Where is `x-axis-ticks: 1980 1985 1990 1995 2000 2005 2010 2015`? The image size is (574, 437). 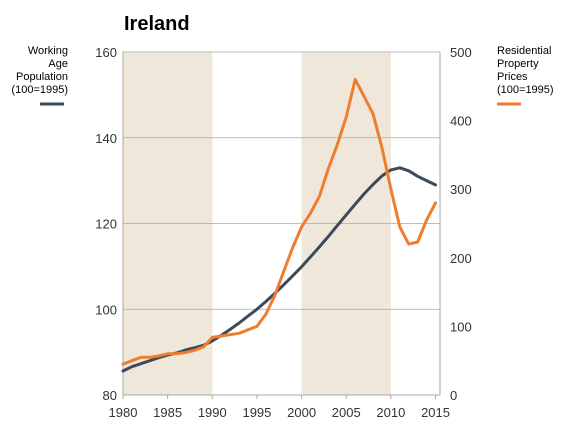 x-axis-ticks: 1980 1985 1990 1995 2000 2005 2010 2015 is located at coordinates (279, 407).